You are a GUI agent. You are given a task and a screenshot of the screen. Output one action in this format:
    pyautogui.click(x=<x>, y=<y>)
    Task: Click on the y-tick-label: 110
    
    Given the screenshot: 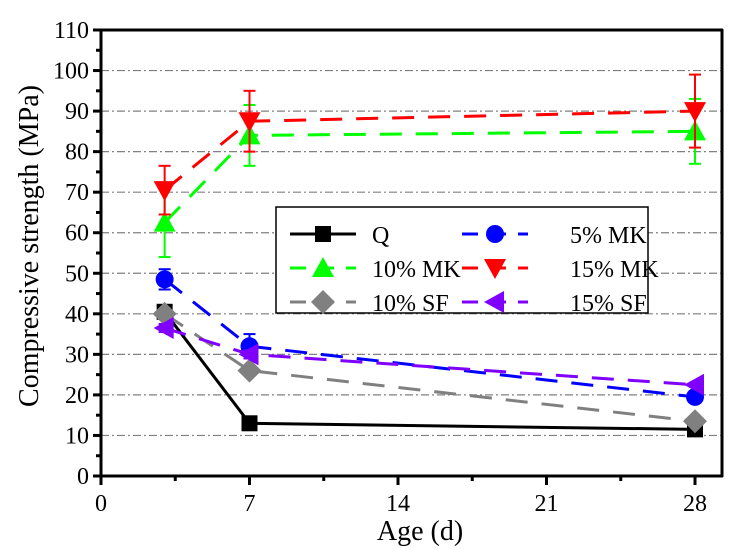 What is the action you would take?
    pyautogui.click(x=71, y=31)
    